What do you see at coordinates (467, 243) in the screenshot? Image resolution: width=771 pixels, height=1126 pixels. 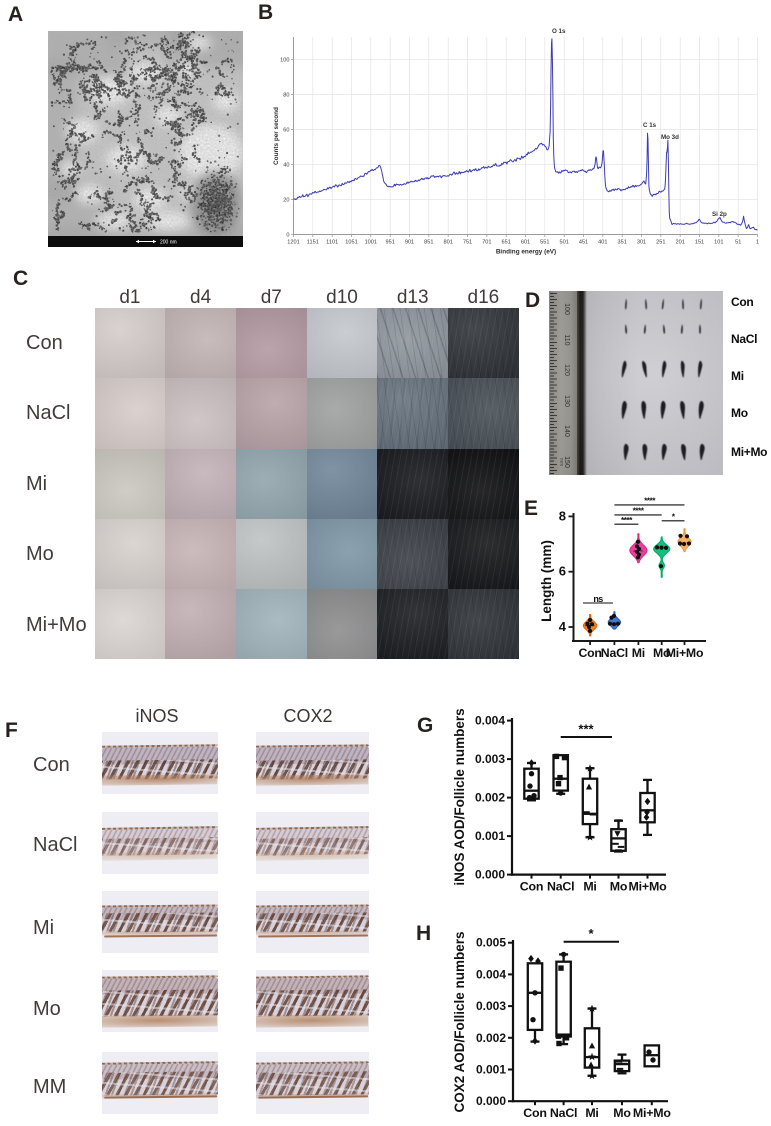 I see `svg-text: 751` at bounding box center [467, 243].